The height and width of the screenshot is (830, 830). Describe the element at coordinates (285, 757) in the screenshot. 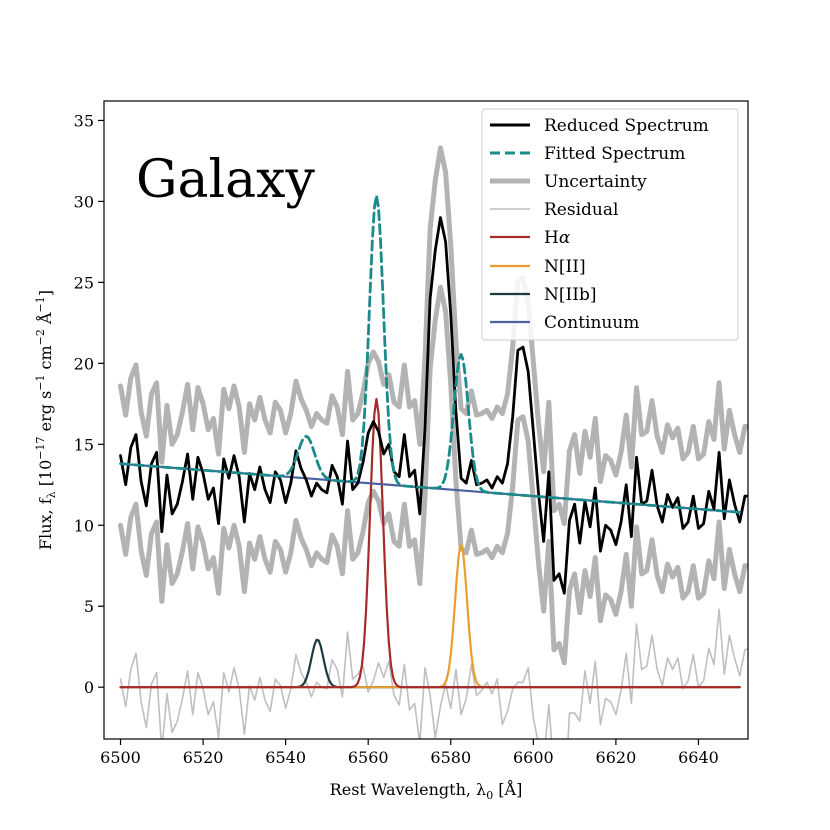

I see `x-tick-label: 6540` at that location.